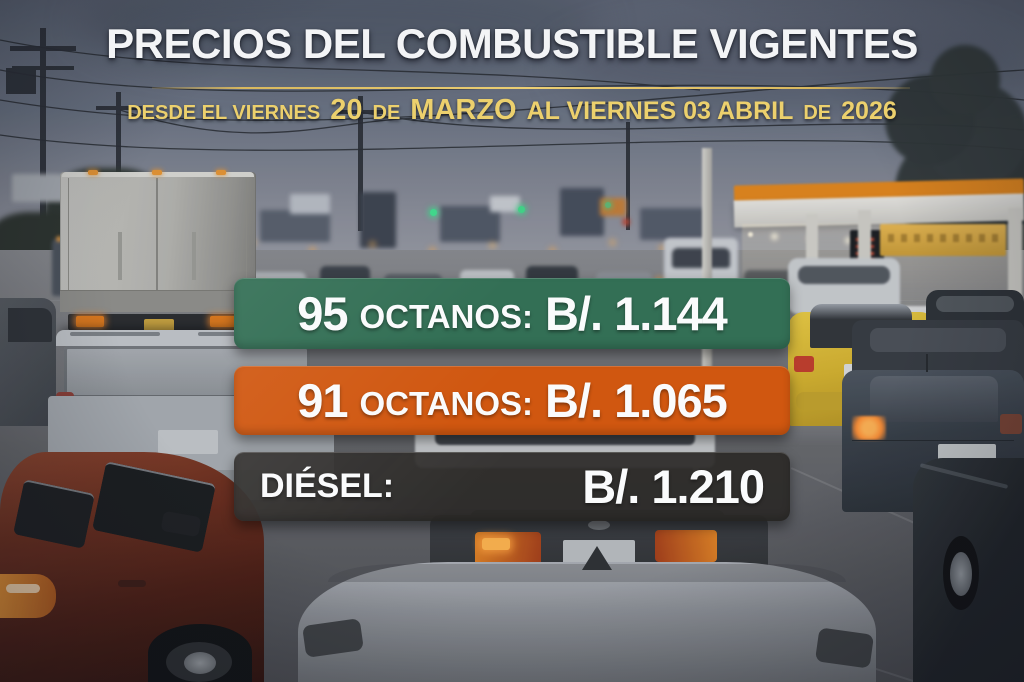  What do you see at coordinates (927, 363) in the screenshot?
I see `sedan-antenna` at bounding box center [927, 363].